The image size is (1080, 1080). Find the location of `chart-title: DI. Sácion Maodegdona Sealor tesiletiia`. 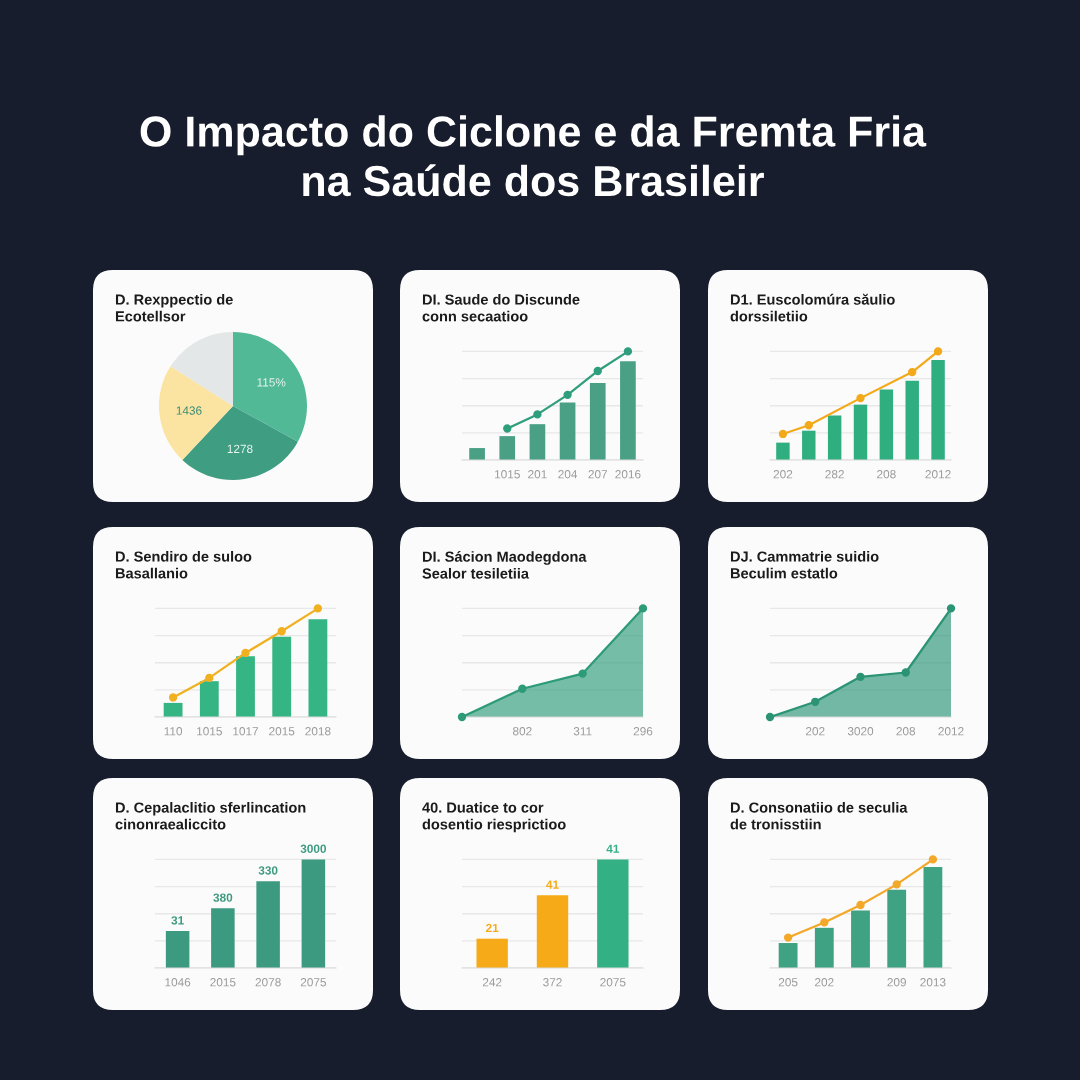

chart-title: DI. Sácion Maodegdona Sealor tesiletiia is located at coordinates (504, 565).